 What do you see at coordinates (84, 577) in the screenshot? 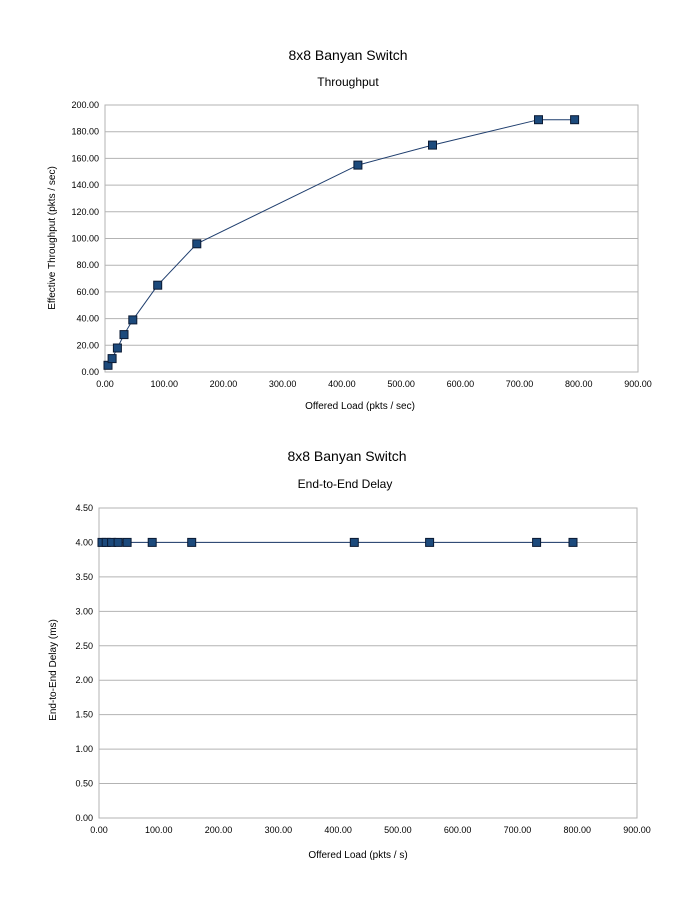
I see `y-tick-label: 3.50` at bounding box center [84, 577].